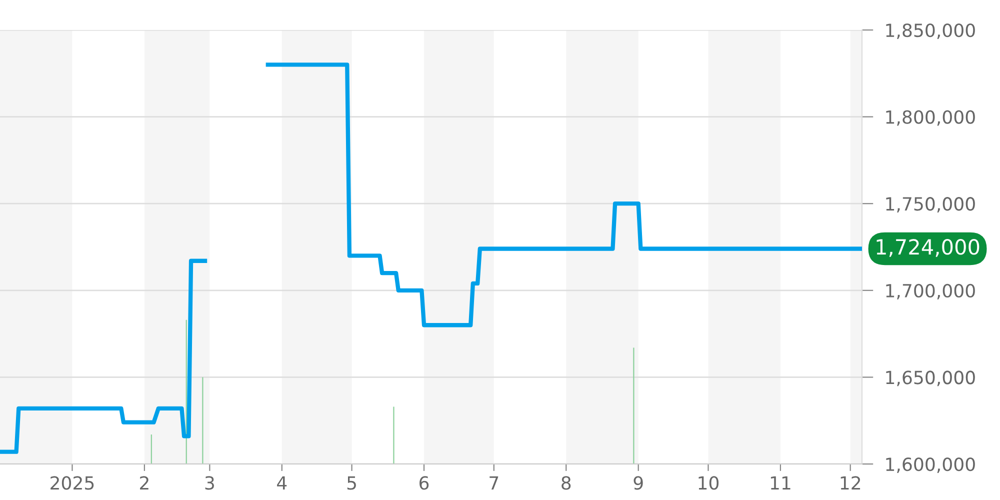  Describe the element at coordinates (930, 292) in the screenshot. I see `y-tick-label: 1,700,000` at that location.